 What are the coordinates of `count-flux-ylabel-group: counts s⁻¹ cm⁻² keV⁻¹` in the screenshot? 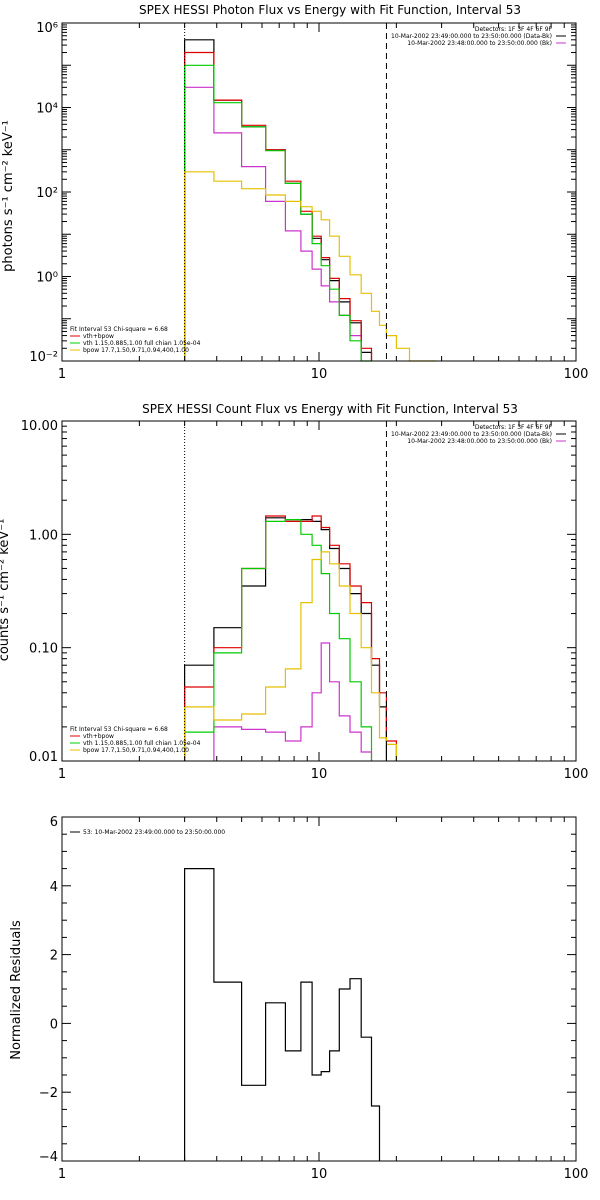 It's located at (6, 590).